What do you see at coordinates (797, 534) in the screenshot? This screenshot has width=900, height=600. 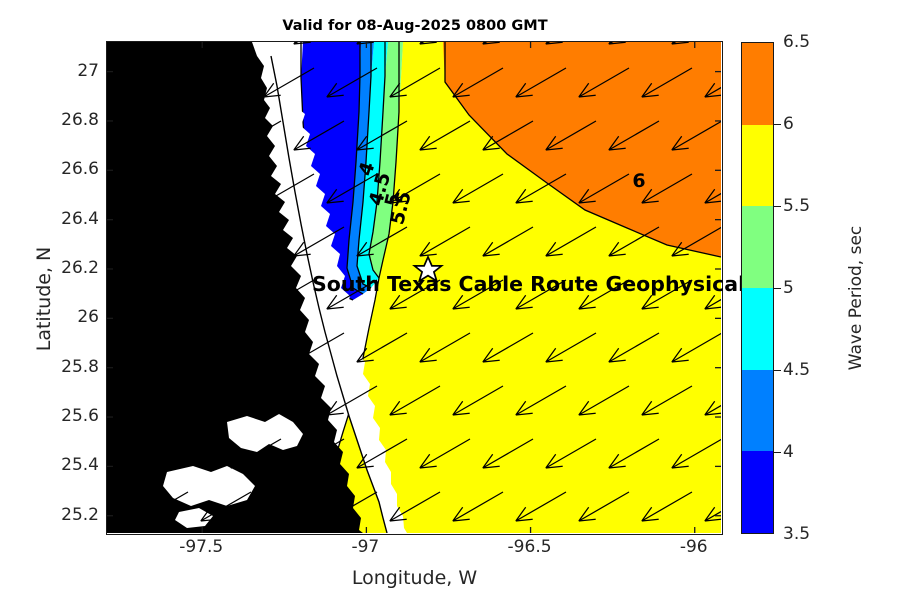 I see `colorbar-tick-label: 3.5` at bounding box center [797, 534].